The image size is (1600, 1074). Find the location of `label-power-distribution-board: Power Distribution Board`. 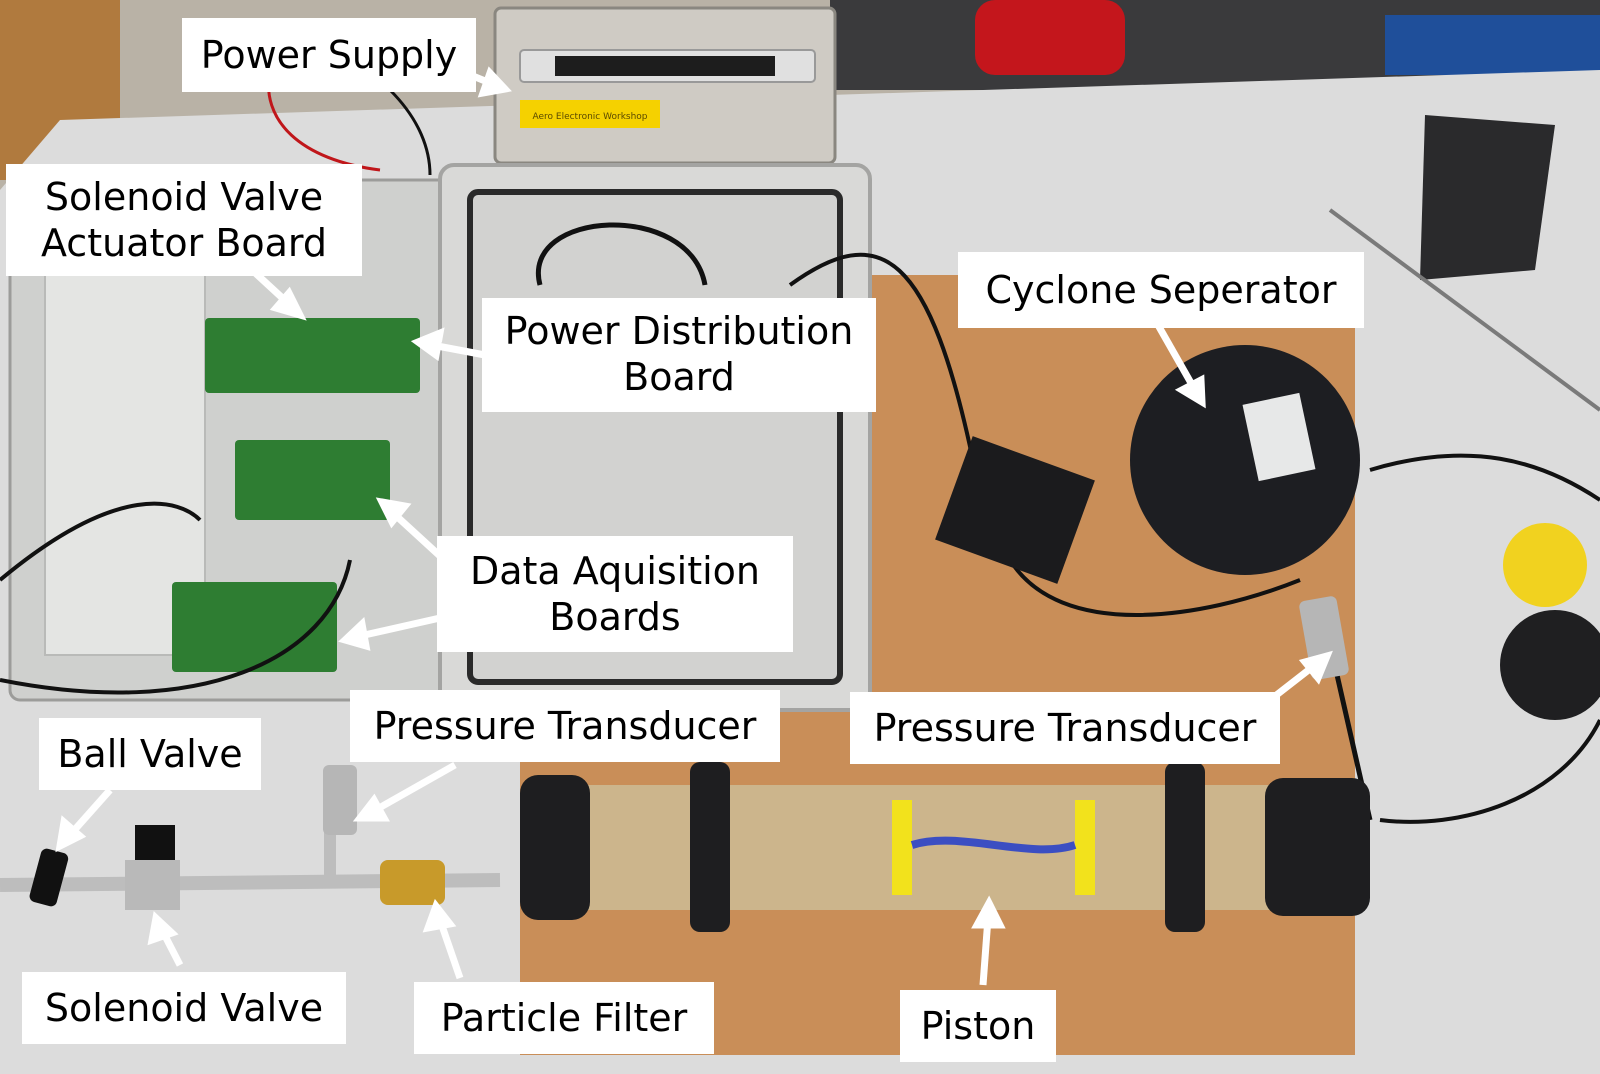

label-power-distribution-board: Power Distribution Board is located at coordinates (679, 355).